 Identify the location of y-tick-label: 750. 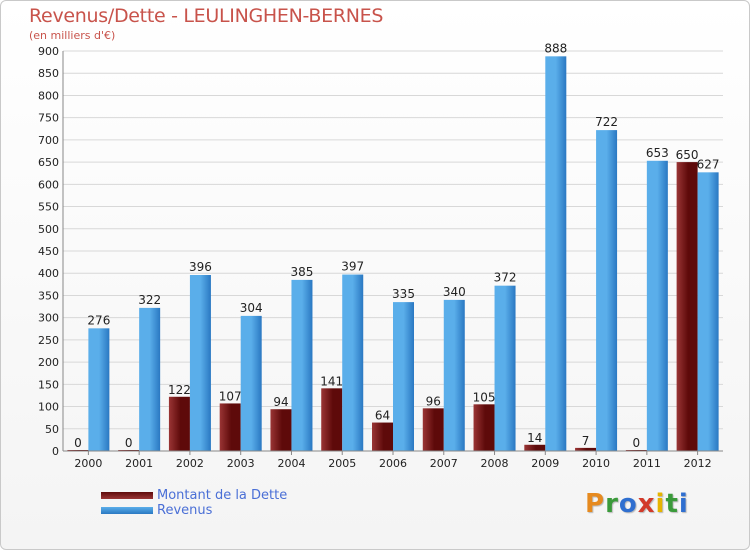
(48, 118).